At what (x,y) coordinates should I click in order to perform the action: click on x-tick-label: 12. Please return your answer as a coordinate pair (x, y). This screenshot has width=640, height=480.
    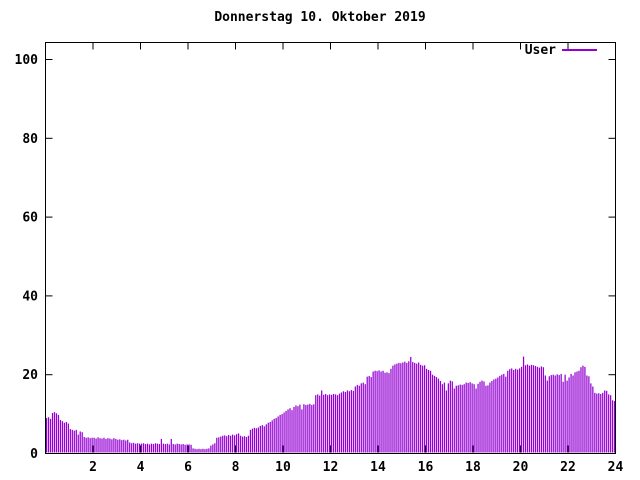
    Looking at the image, I should click on (331, 467).